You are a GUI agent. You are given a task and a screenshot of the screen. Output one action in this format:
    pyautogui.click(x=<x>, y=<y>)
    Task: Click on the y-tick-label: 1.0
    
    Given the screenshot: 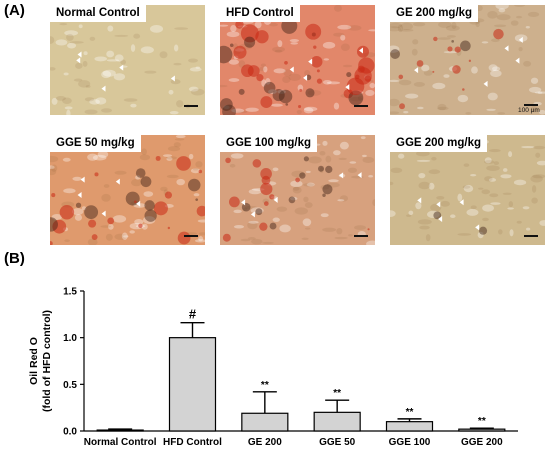 What is the action you would take?
    pyautogui.click(x=70, y=338)
    